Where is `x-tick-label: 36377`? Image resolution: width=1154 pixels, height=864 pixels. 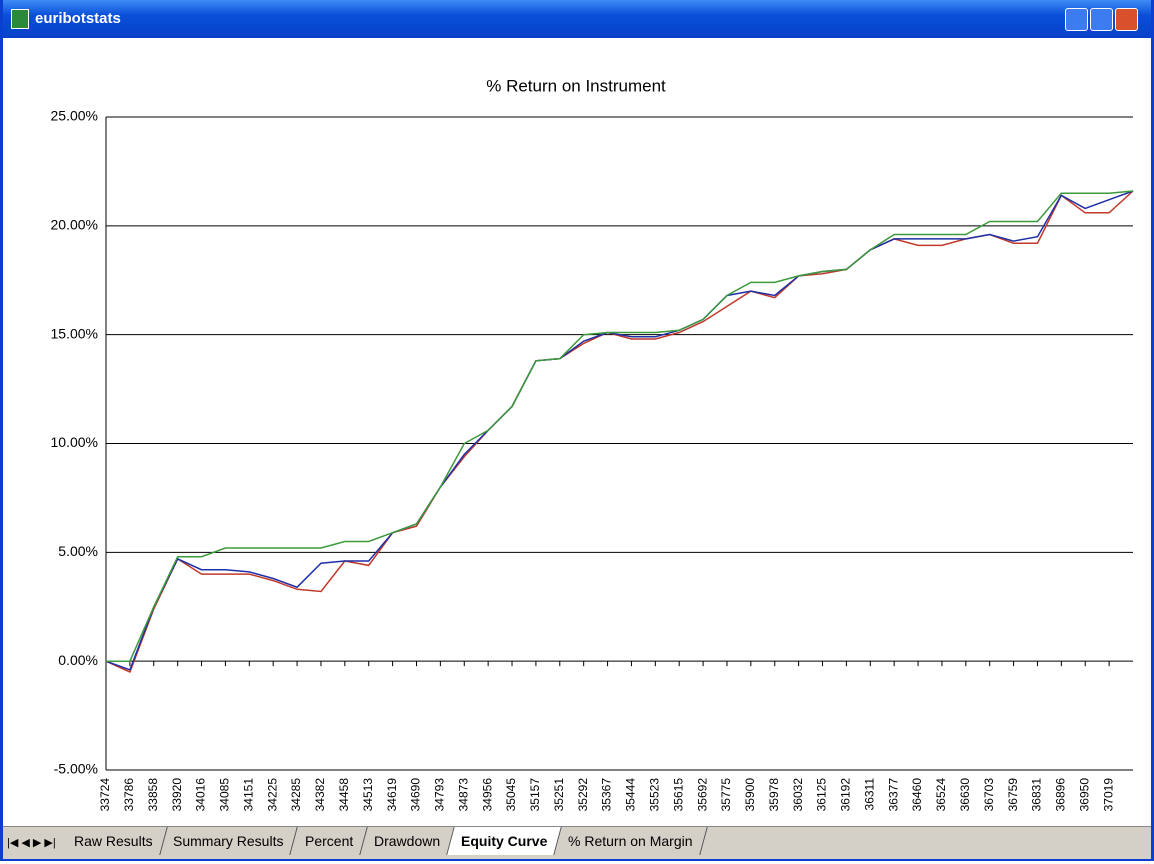 x-tick-label: 36377 is located at coordinates (893, 795).